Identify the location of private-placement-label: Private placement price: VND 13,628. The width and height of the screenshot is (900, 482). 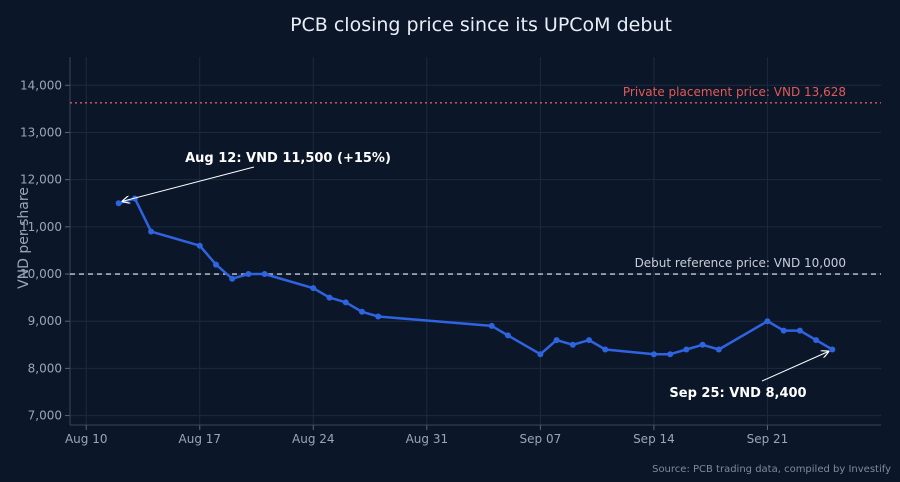
(734, 92).